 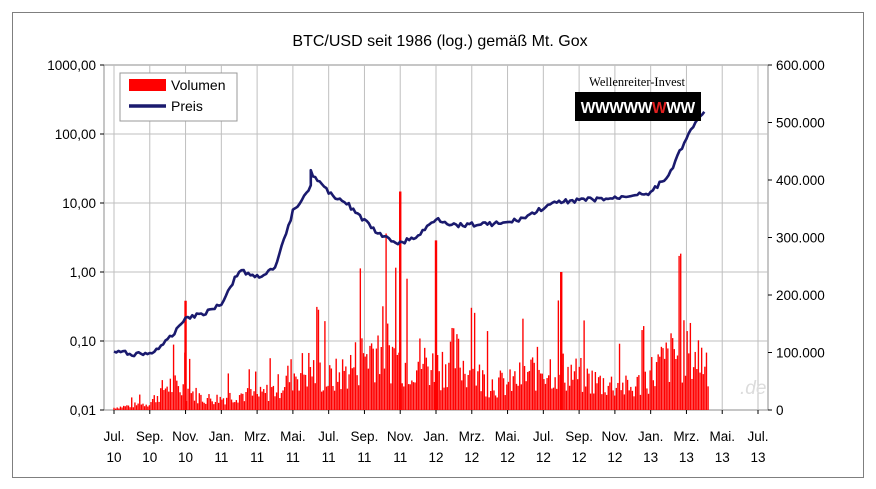 I want to click on left-tick-label: 1000,00, so click(x=71, y=65).